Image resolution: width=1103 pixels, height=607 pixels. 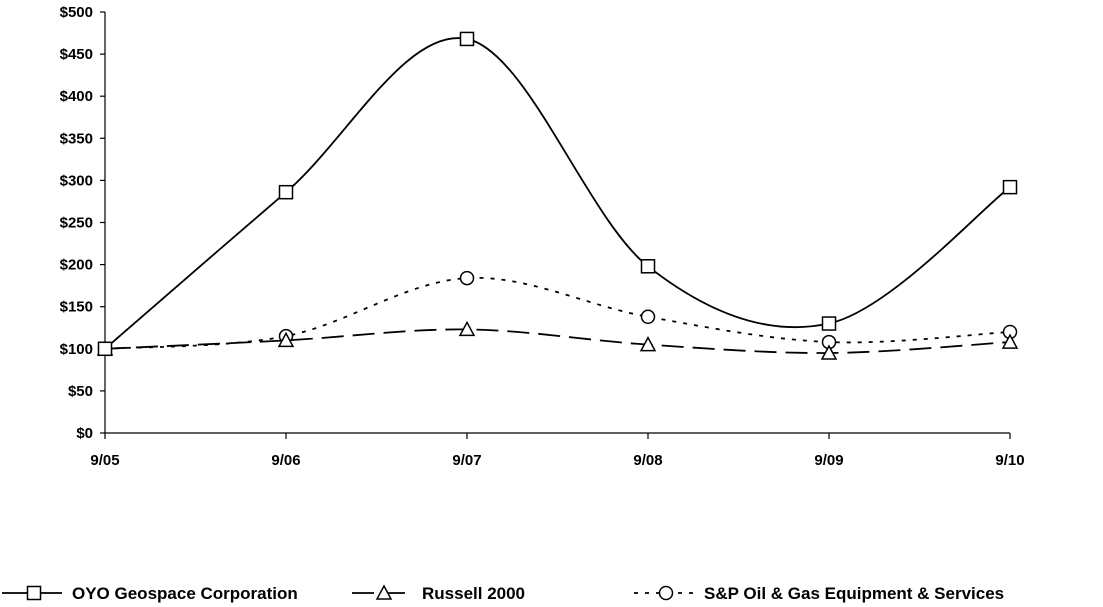 I want to click on y-tick-label: $350, so click(x=76, y=138).